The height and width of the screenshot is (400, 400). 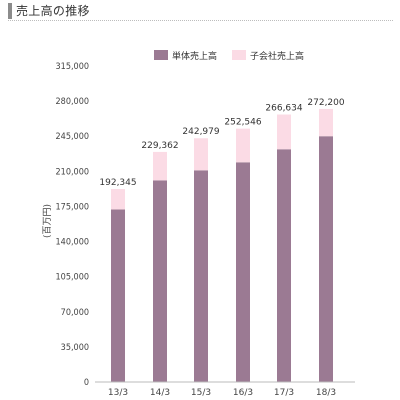 I want to click on x-tick-label: 13/3, so click(x=118, y=393).